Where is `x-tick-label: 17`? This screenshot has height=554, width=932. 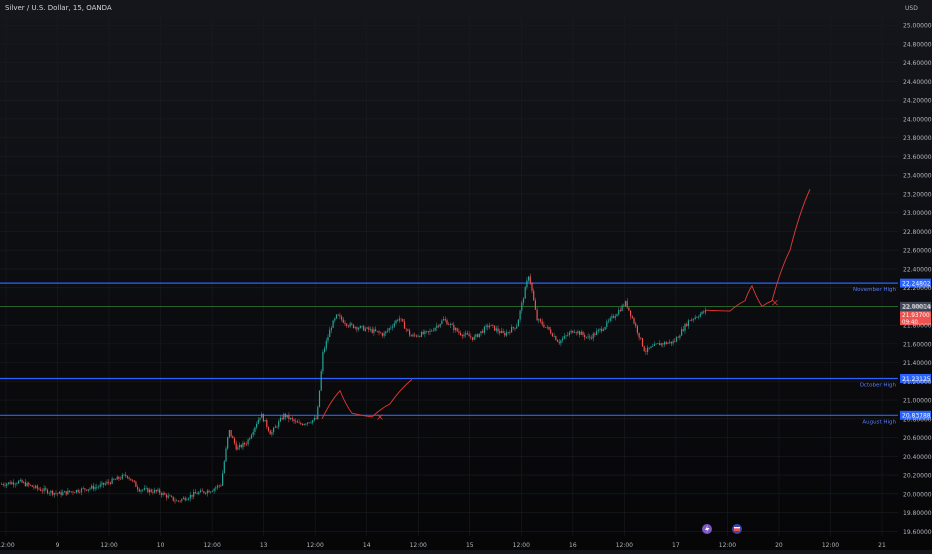 x-tick-label: 17 is located at coordinates (676, 545).